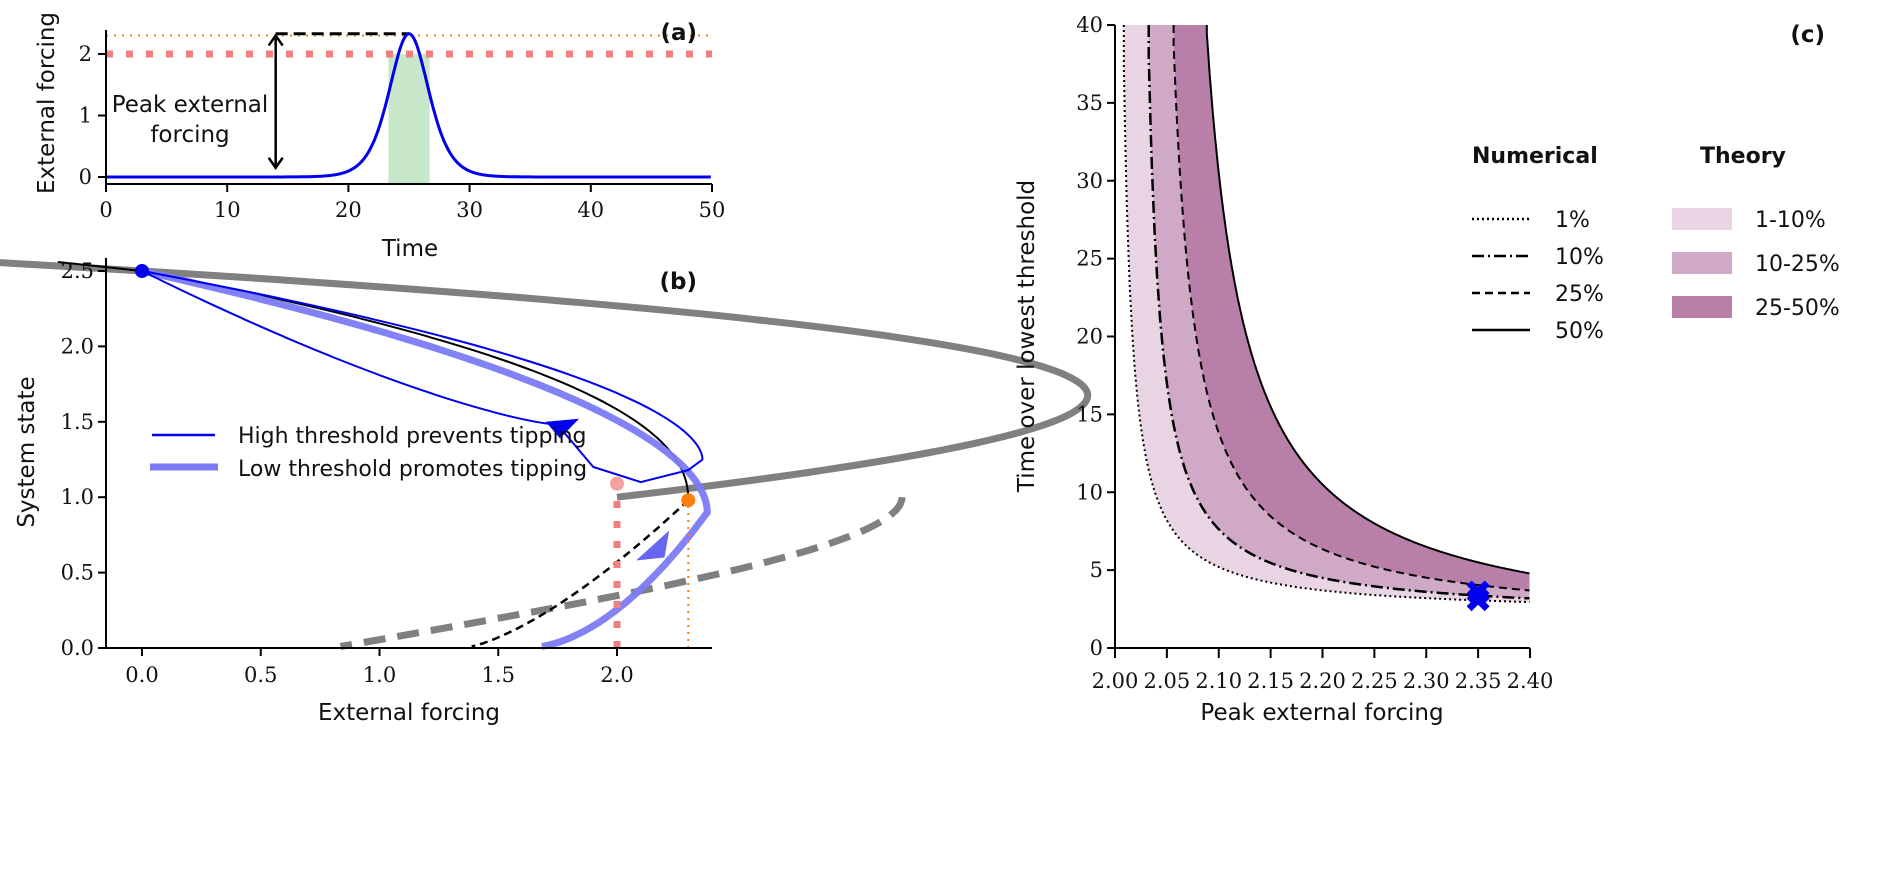 The width and height of the screenshot is (1892, 895). What do you see at coordinates (1089, 414) in the screenshot?
I see `y-tick-label: 15` at bounding box center [1089, 414].